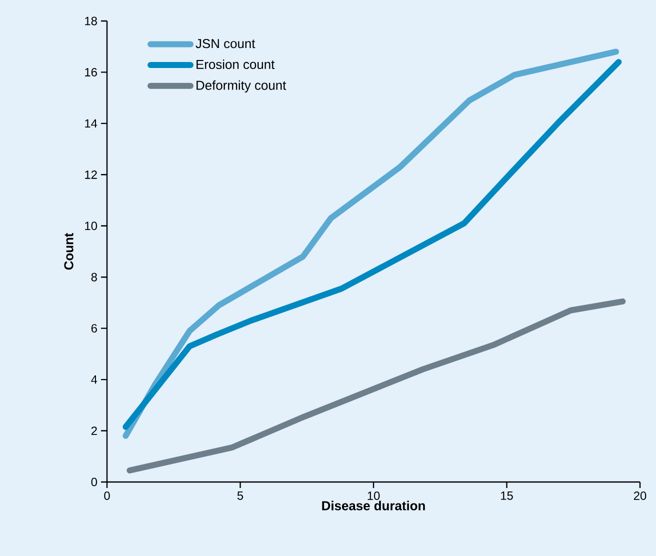 The image size is (656, 556). What do you see at coordinates (241, 86) in the screenshot?
I see `legend-label: Deformity count` at bounding box center [241, 86].